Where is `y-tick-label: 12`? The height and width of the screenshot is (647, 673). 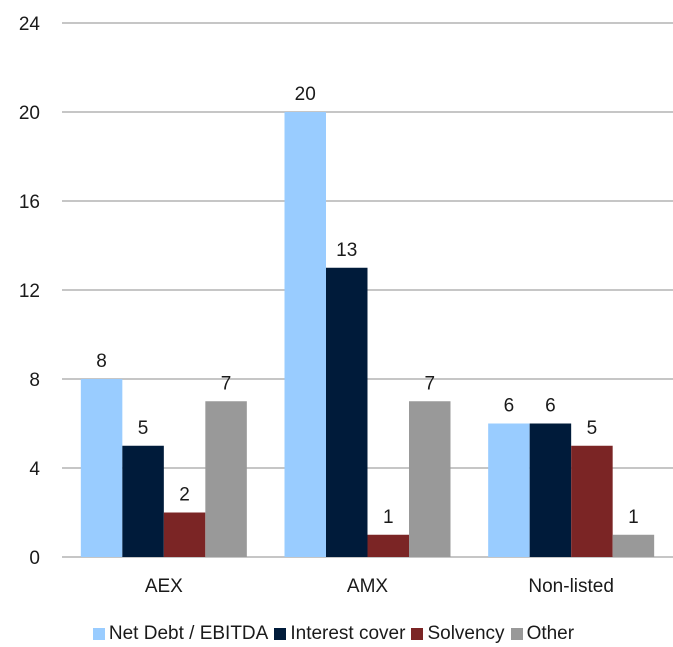
y-tick-label: 12 is located at coordinates (29, 291).